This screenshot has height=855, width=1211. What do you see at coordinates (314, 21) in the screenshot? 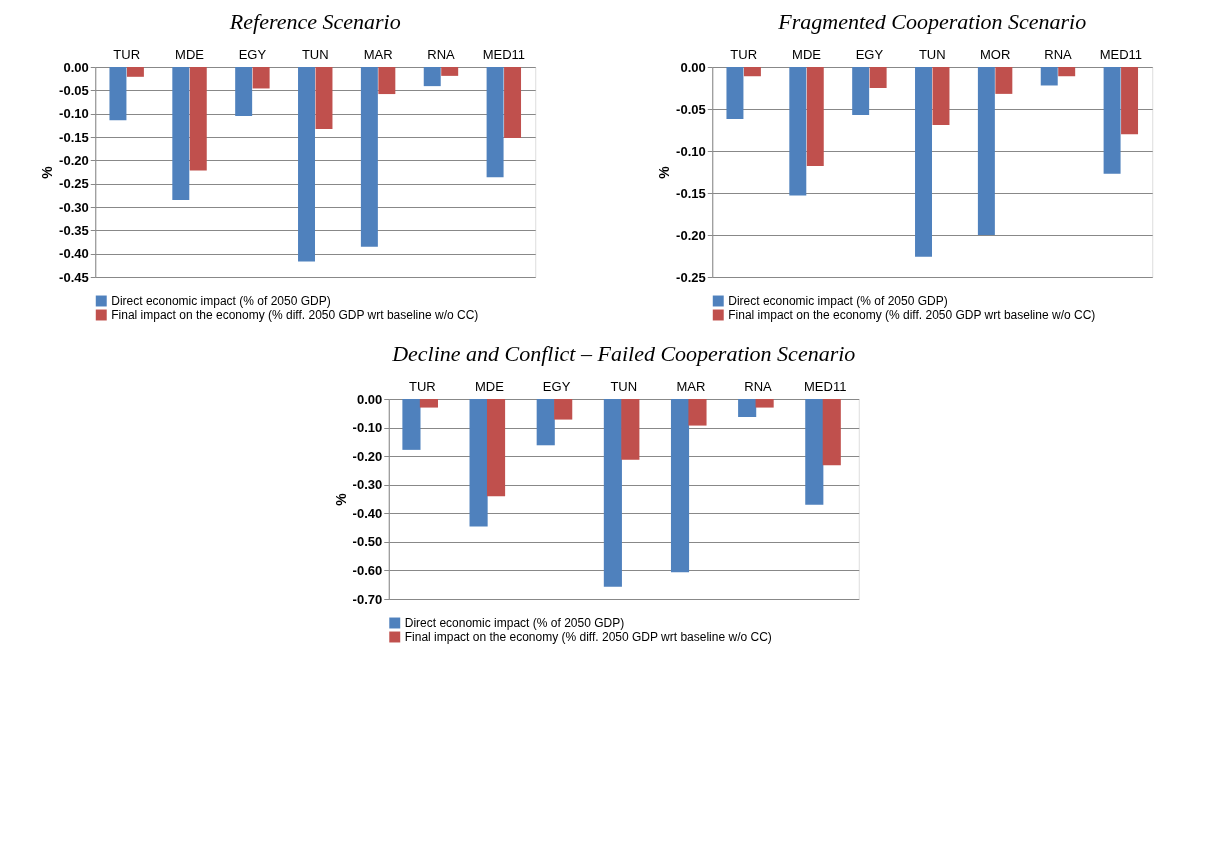
I see `chart-title: Reference Scenario` at bounding box center [314, 21].